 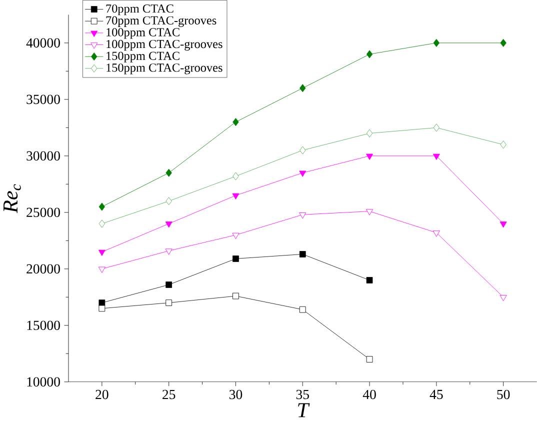 What do you see at coordinates (43, 269) in the screenshot?
I see `y-tick-label: 20000` at bounding box center [43, 269].